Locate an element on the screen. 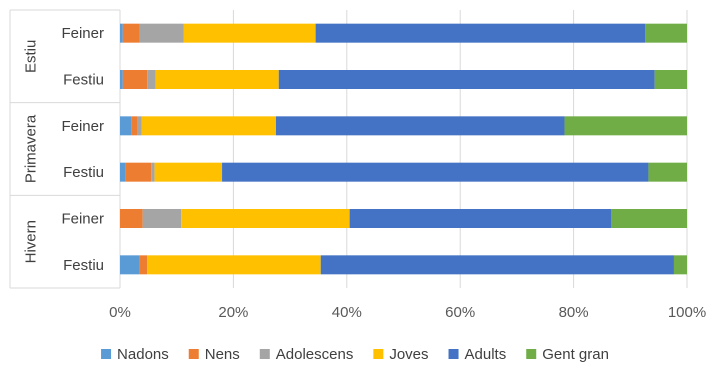 This screenshot has height=379, width=710. legend-label: Joves is located at coordinates (408, 354).